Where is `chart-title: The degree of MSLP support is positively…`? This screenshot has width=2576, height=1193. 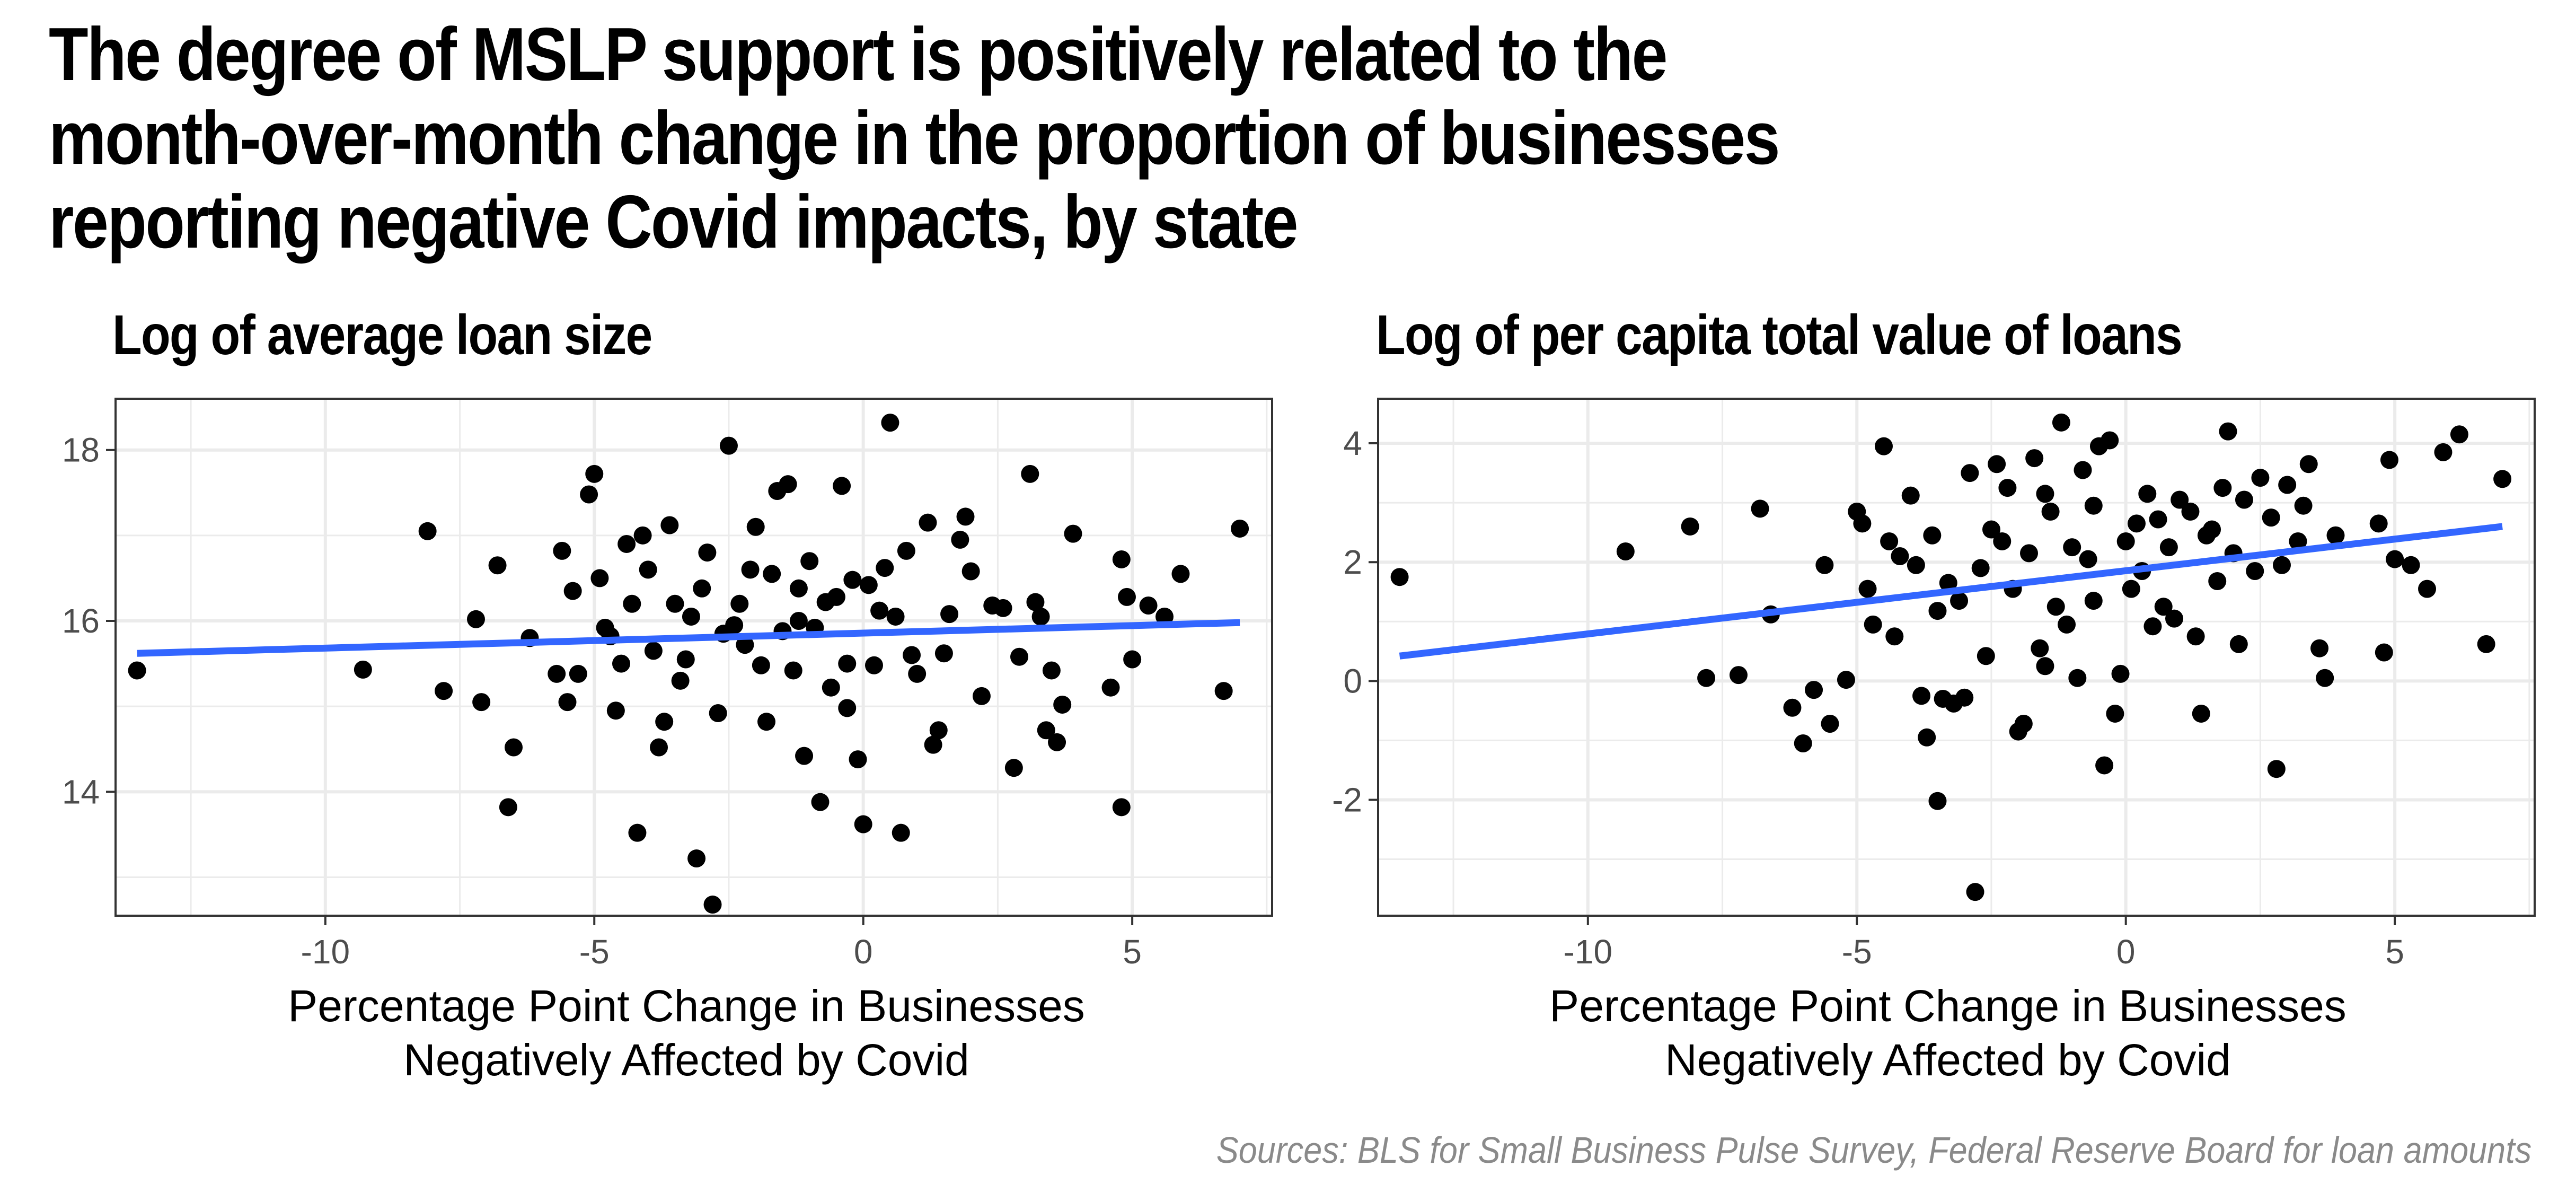 chart-title: The degree of MSLP support is positively… is located at coordinates (914, 138).